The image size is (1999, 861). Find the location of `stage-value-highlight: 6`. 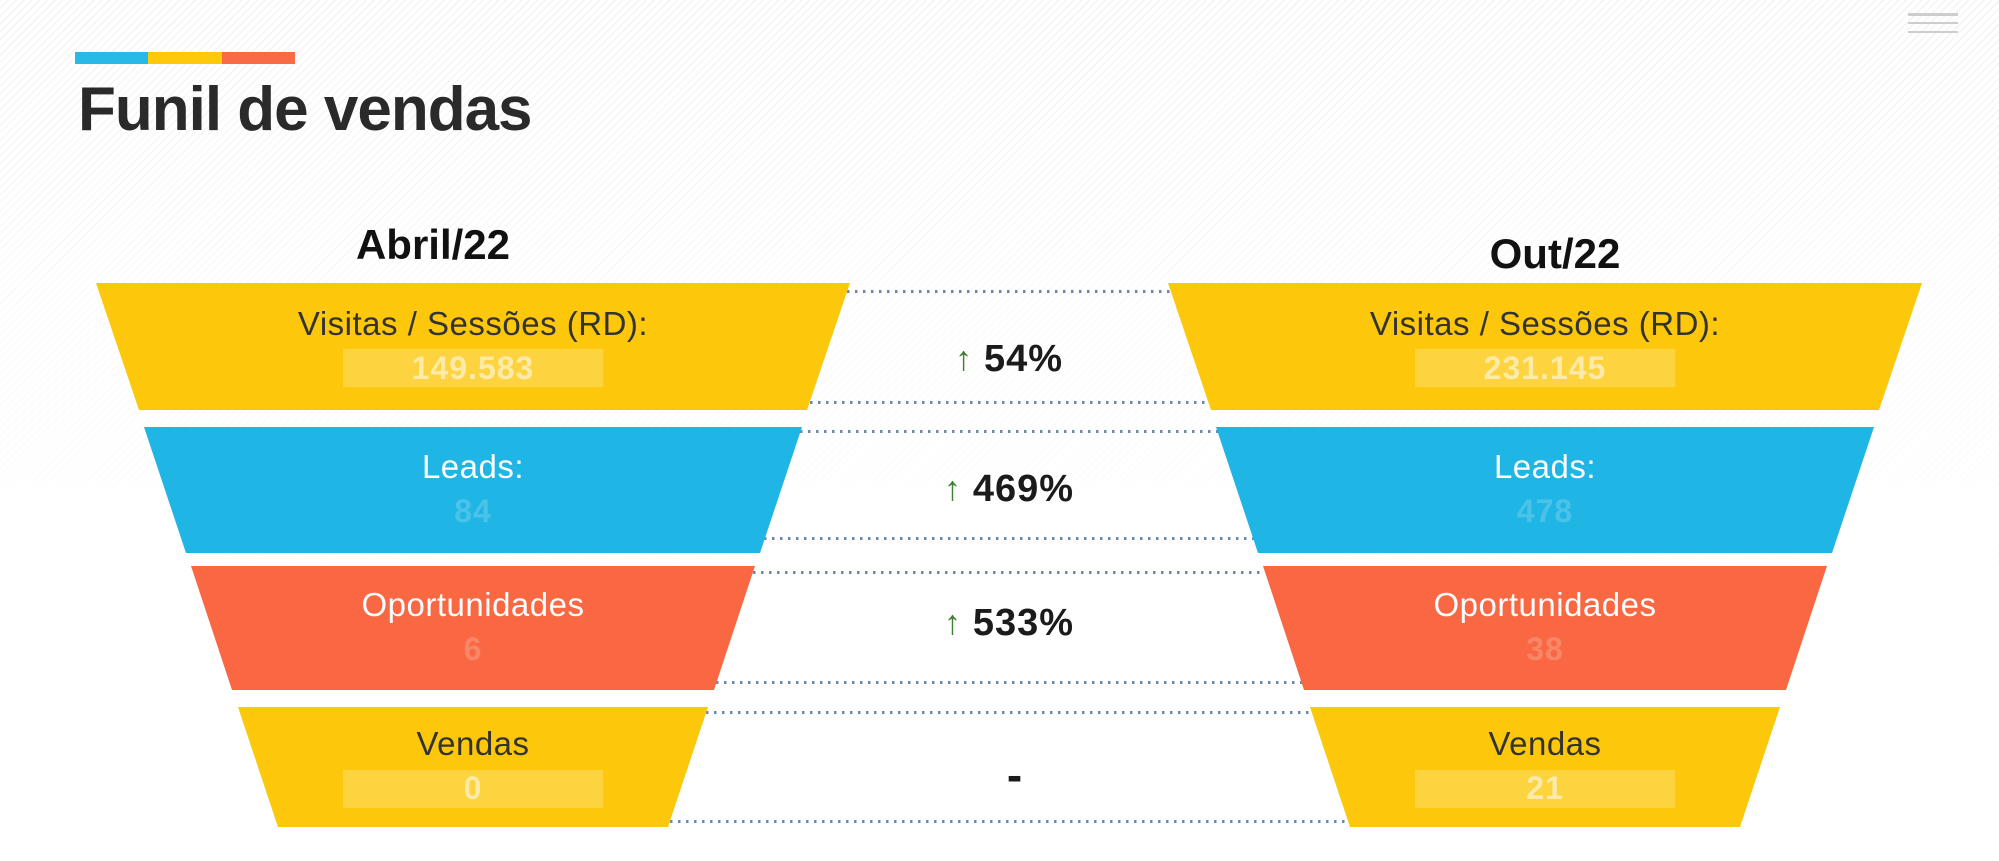

stage-value-highlight: 6 is located at coordinates (473, 650).